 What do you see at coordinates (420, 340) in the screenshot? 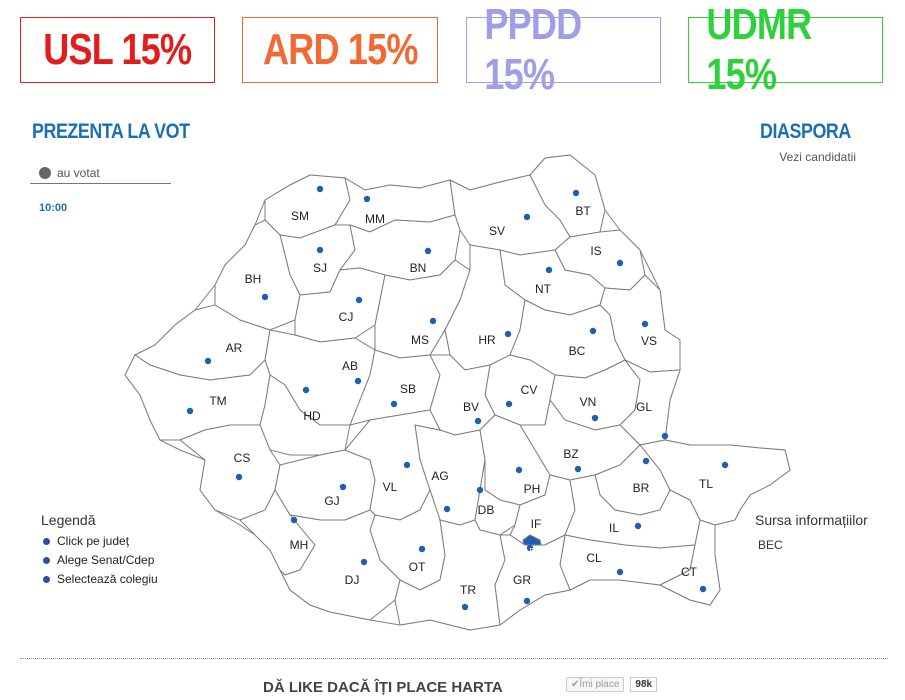
I see `county-label-ms: MS` at bounding box center [420, 340].